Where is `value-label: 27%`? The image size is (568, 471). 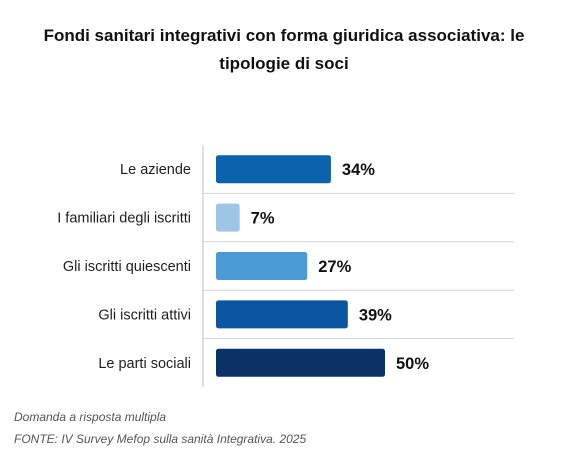 value-label: 27% is located at coordinates (334, 267).